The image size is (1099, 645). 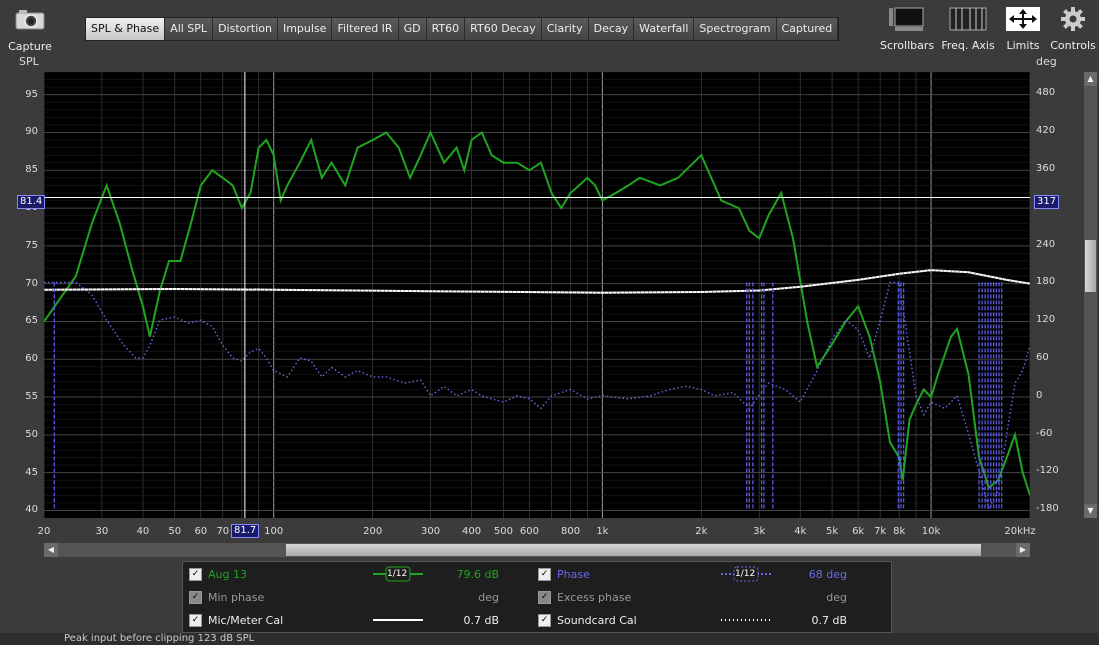 What do you see at coordinates (1044, 433) in the screenshot?
I see `right-tick-label: -60` at bounding box center [1044, 433].